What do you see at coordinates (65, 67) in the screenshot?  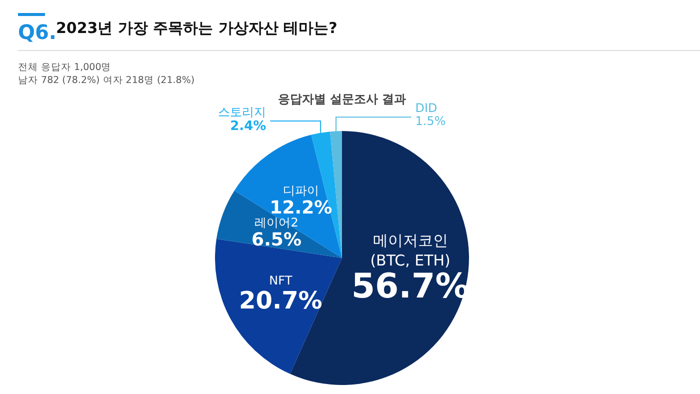 I see `text: 전체 응답자 1,000명` at bounding box center [65, 67].